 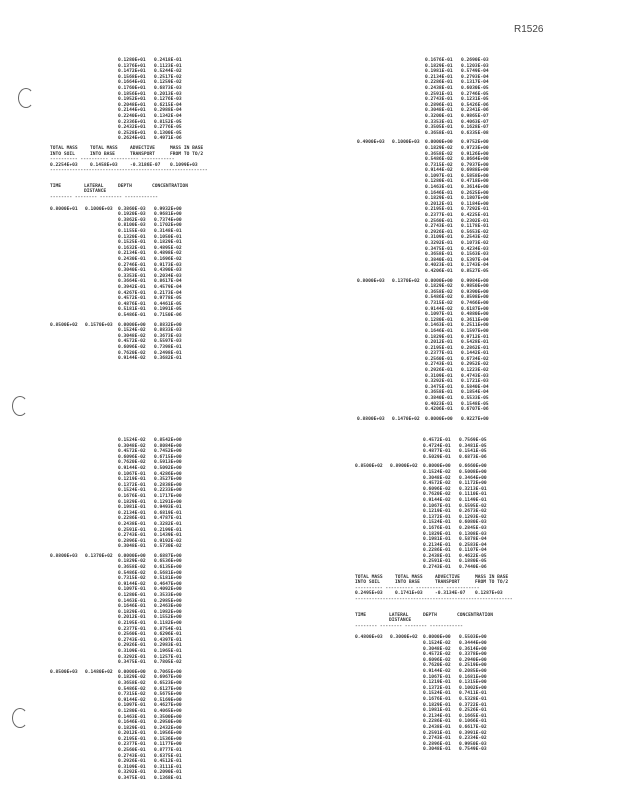 I want to click on depth-value: 0.2134E-01, so click(x=437, y=716).